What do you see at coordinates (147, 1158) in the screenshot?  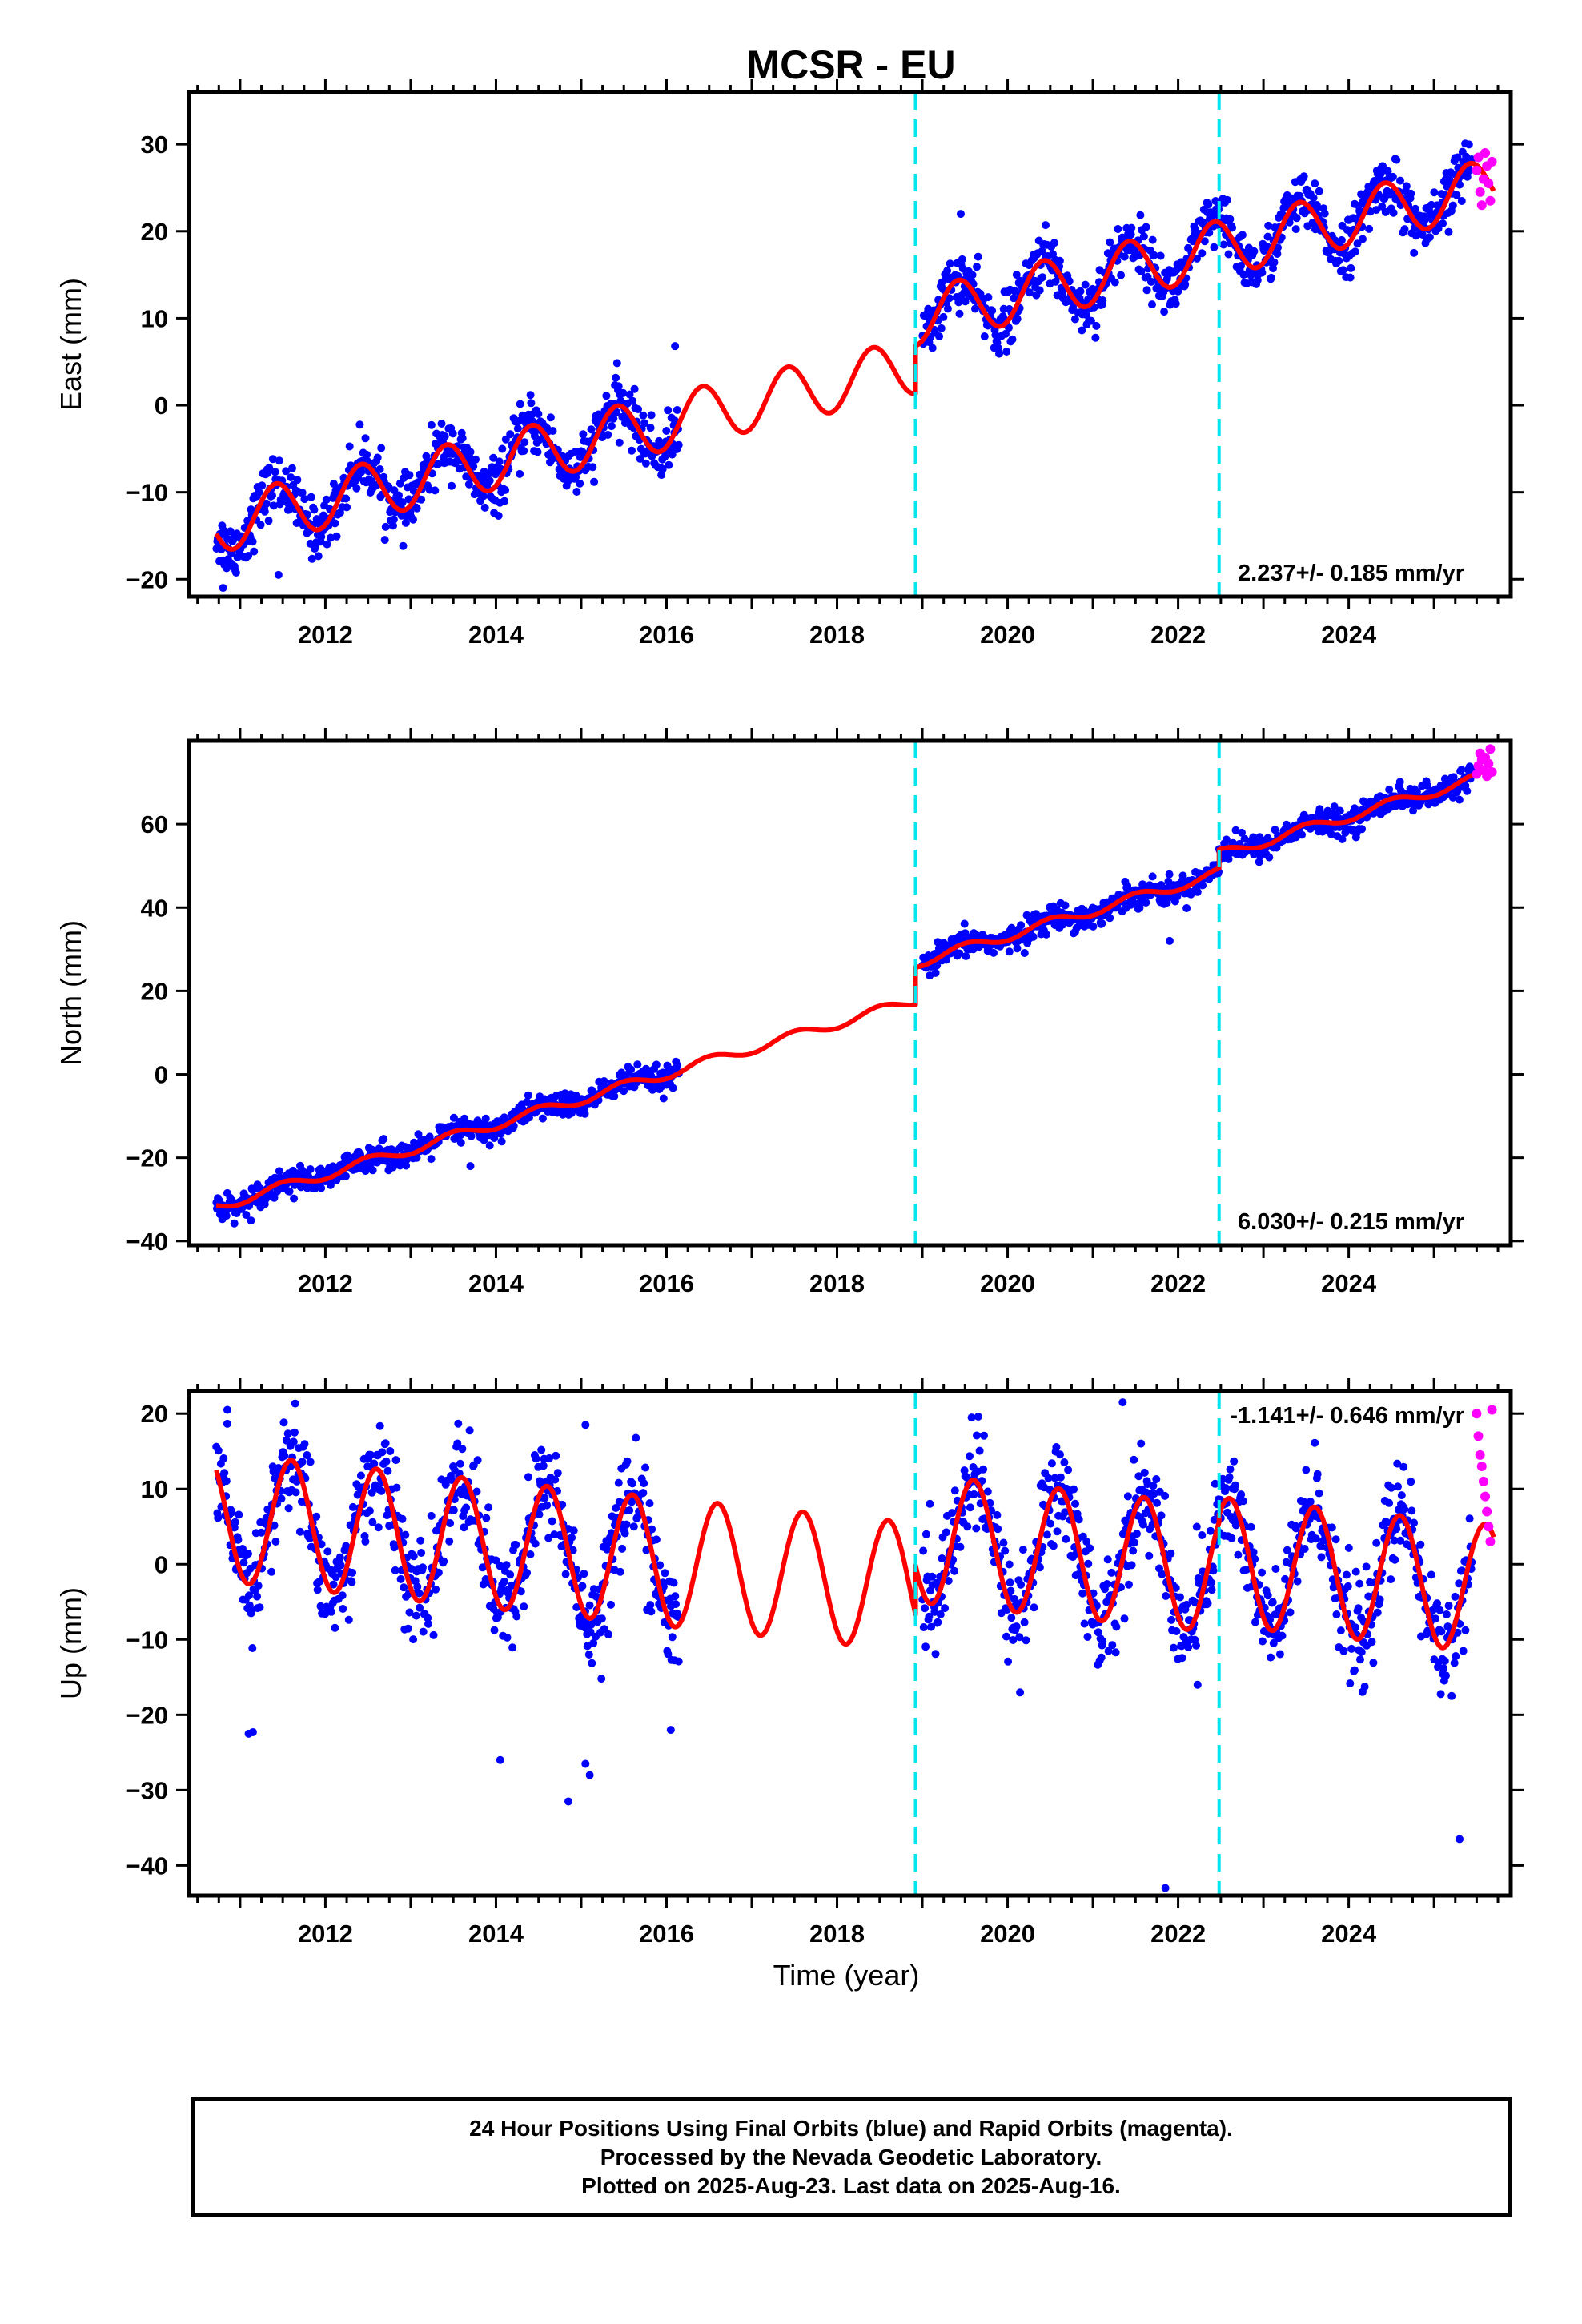 I see `y-tick-label: −20` at bounding box center [147, 1158].